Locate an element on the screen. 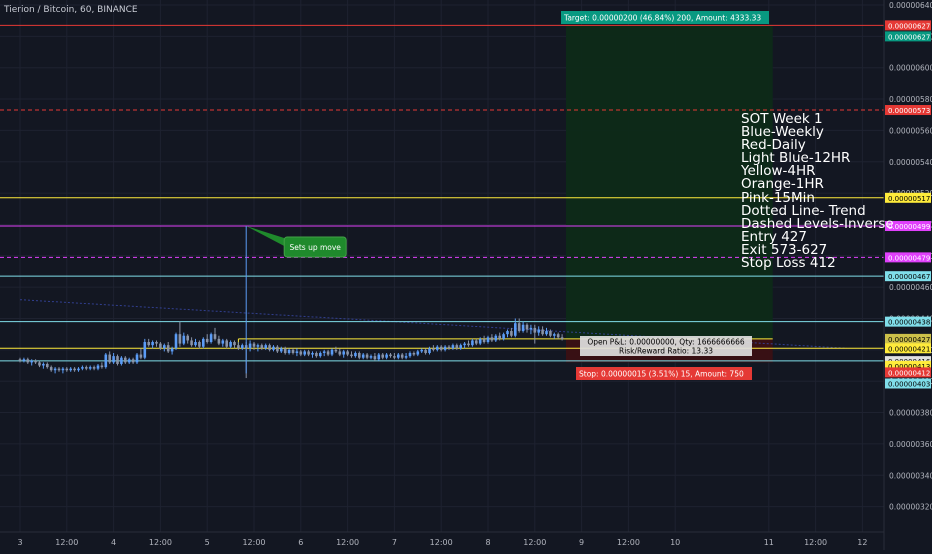  price-tag-label: 0.00000479 is located at coordinates (909, 258).